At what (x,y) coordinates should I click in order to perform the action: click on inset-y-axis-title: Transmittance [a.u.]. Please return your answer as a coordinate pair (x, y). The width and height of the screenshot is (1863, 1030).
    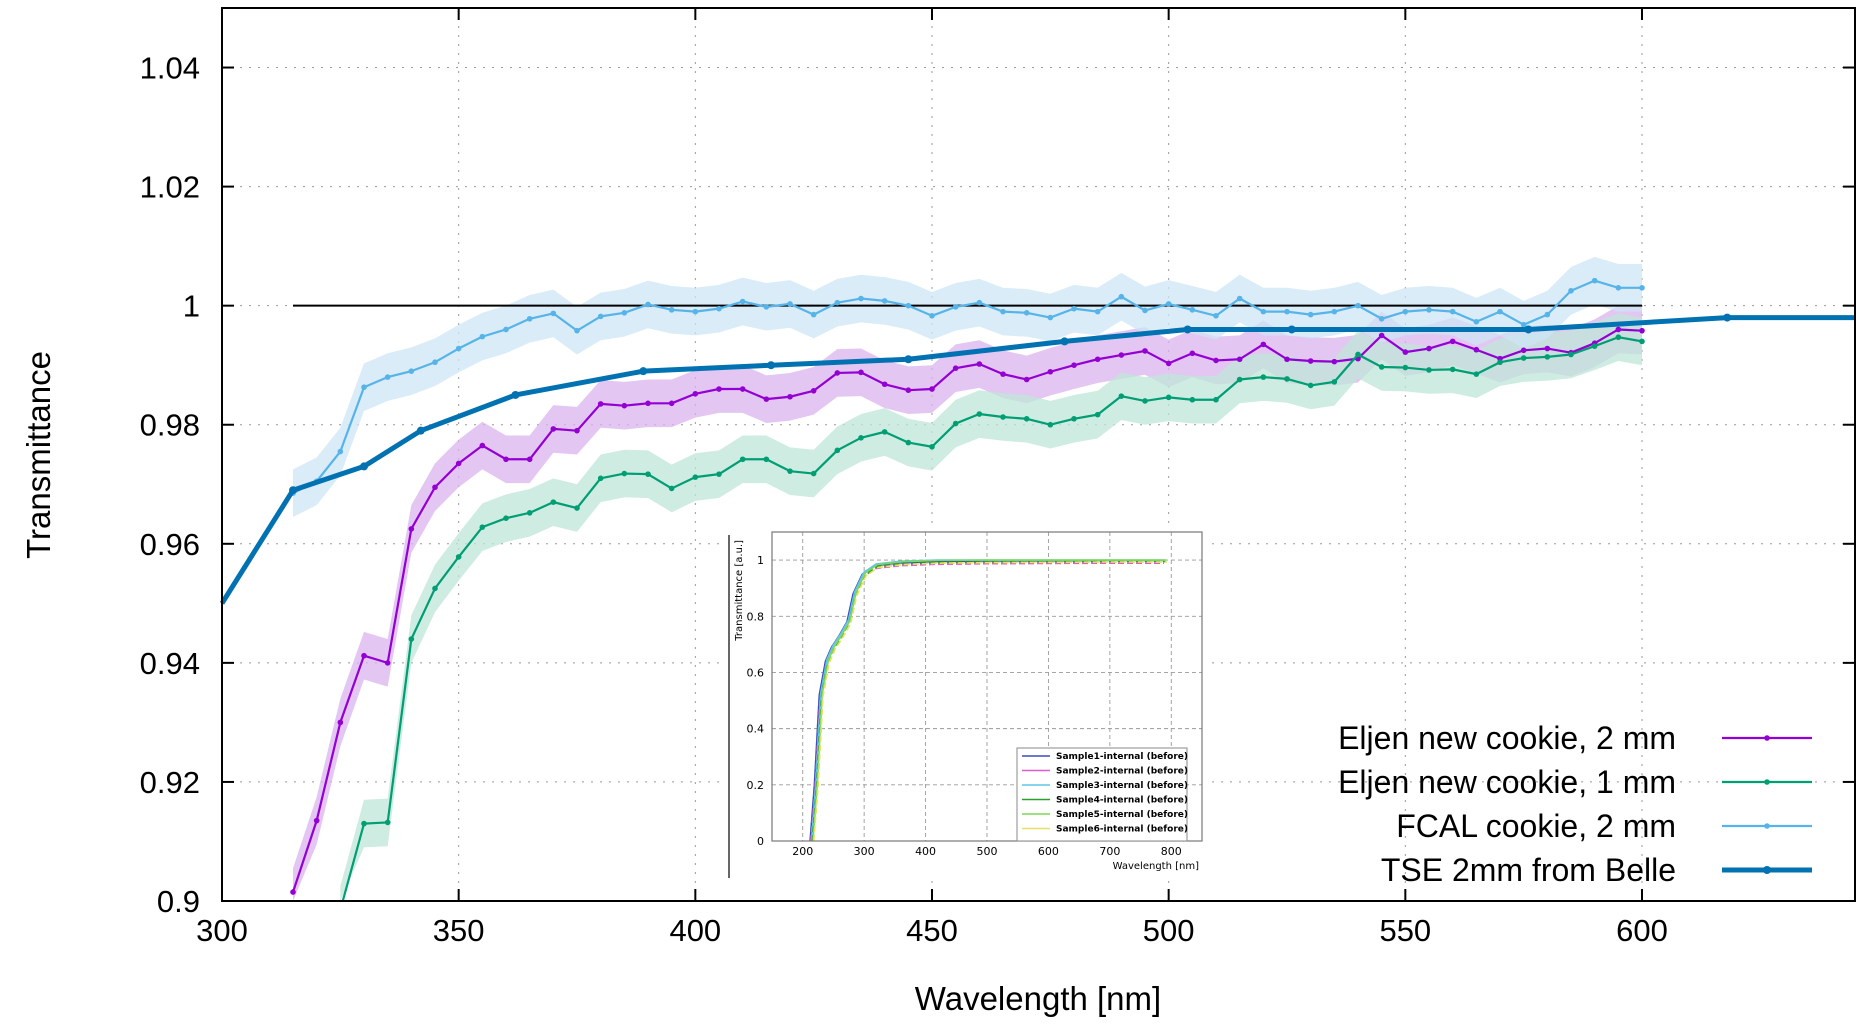
    Looking at the image, I should click on (739, 591).